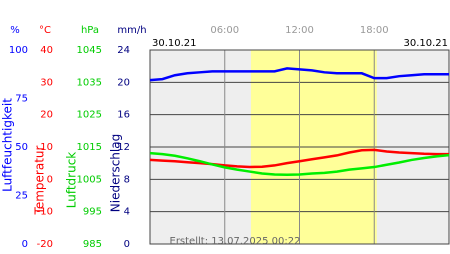 This screenshot has height=254, width=450. I want to click on axis-label: Luftdruck, so click(72, 180).